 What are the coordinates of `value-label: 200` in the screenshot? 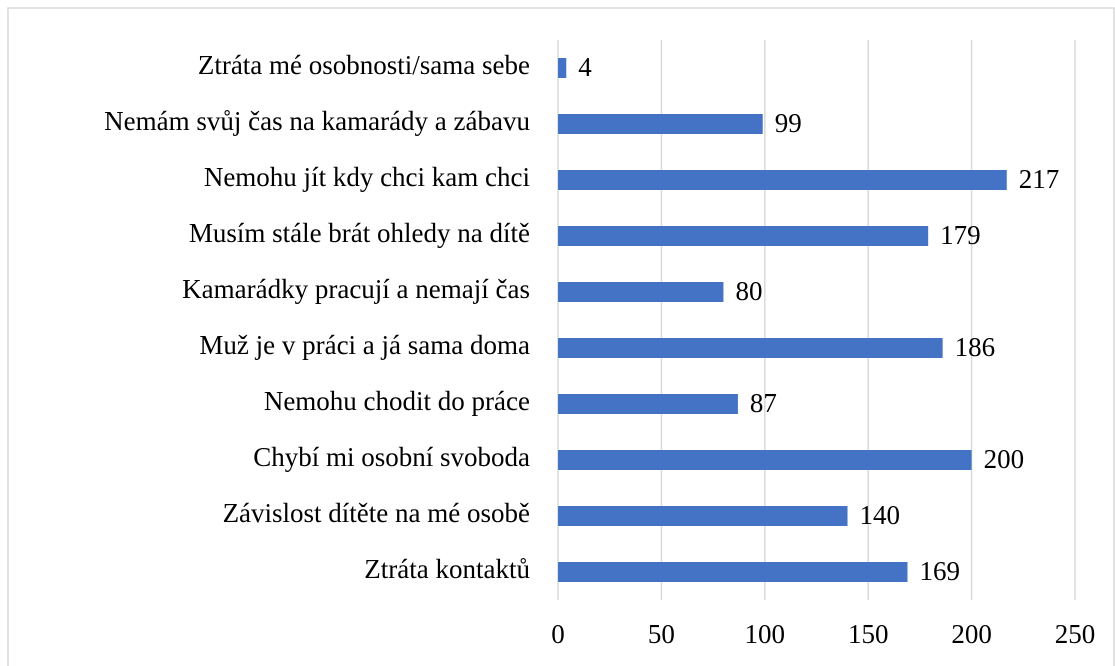 It's located at (1004, 459).